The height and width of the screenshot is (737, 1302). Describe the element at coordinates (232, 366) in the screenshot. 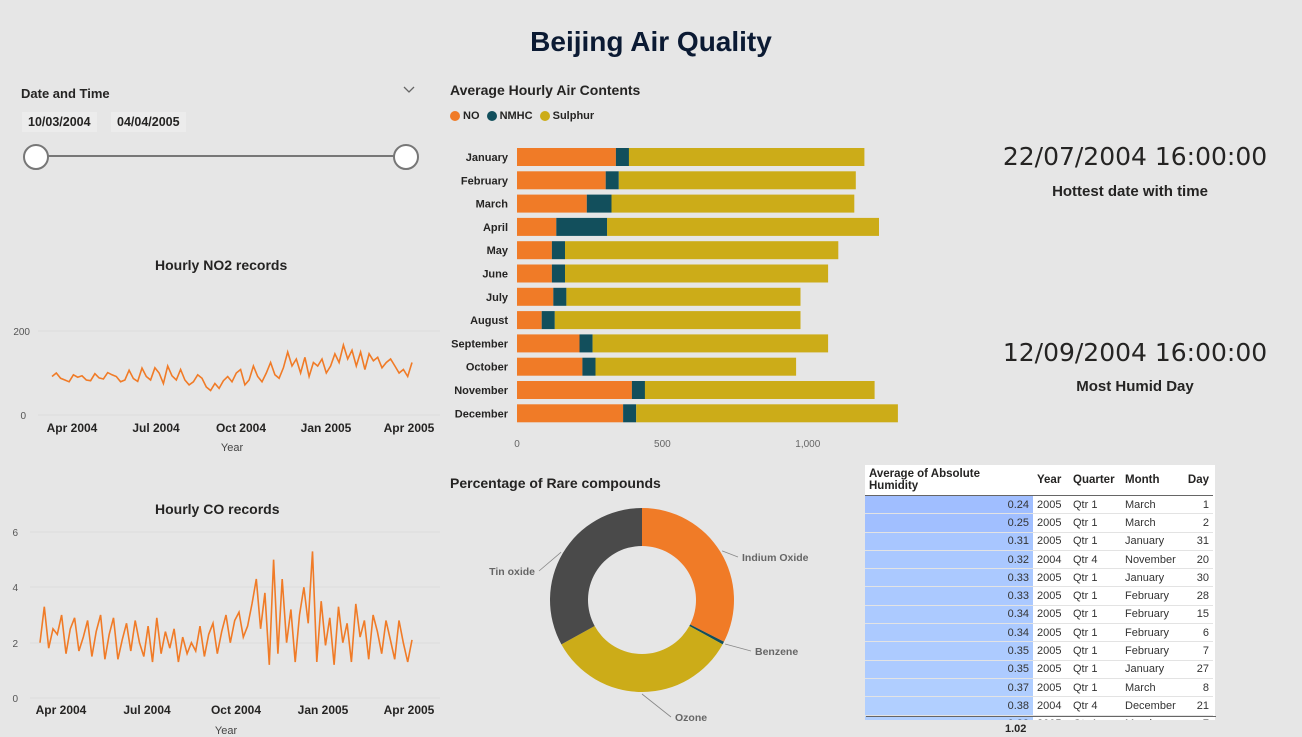

I see `no2-series-line` at that location.